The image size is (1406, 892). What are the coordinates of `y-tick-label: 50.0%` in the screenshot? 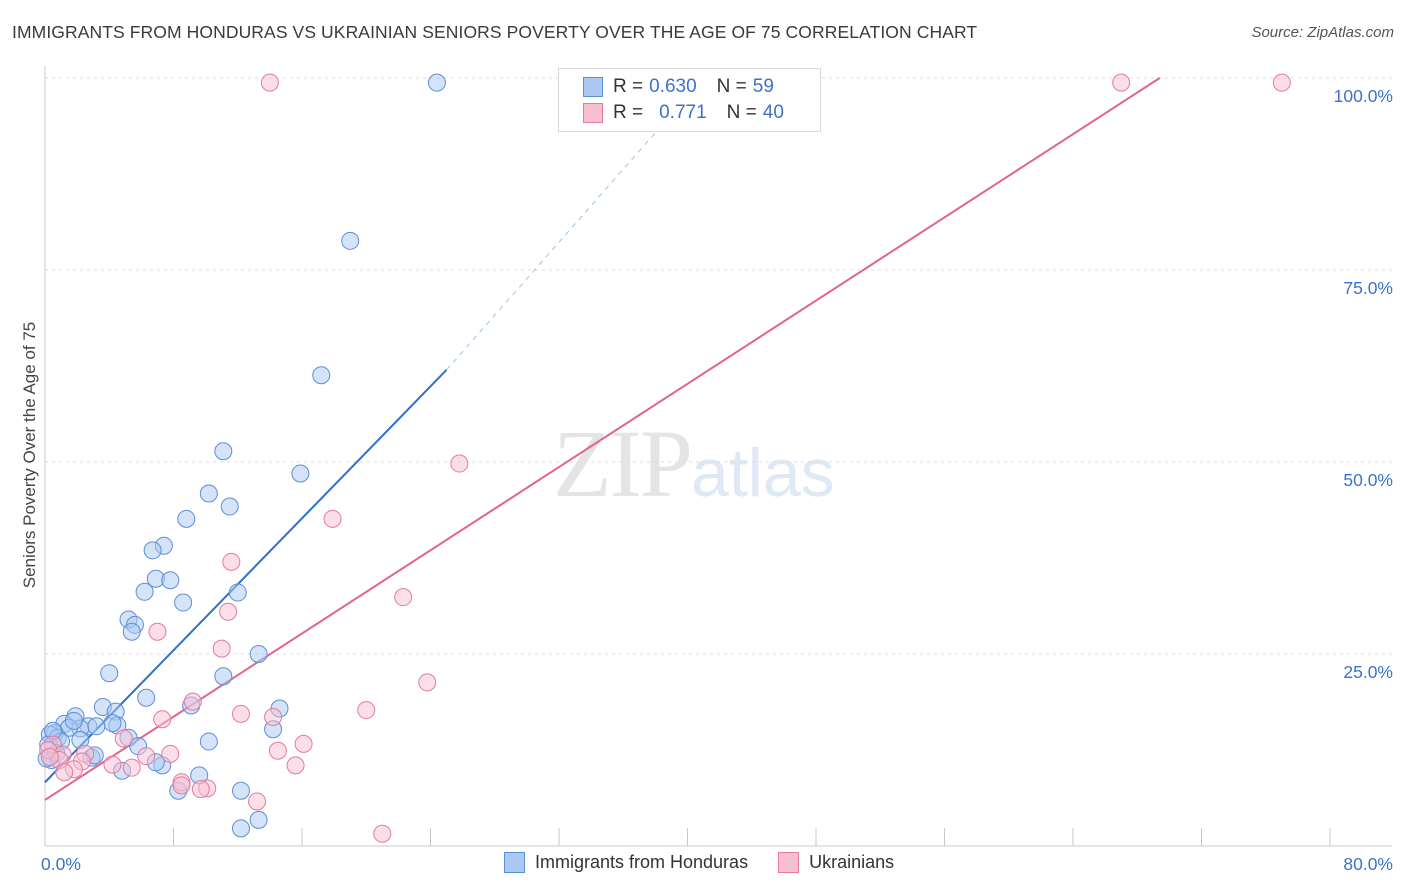 It's located at (1368, 480).